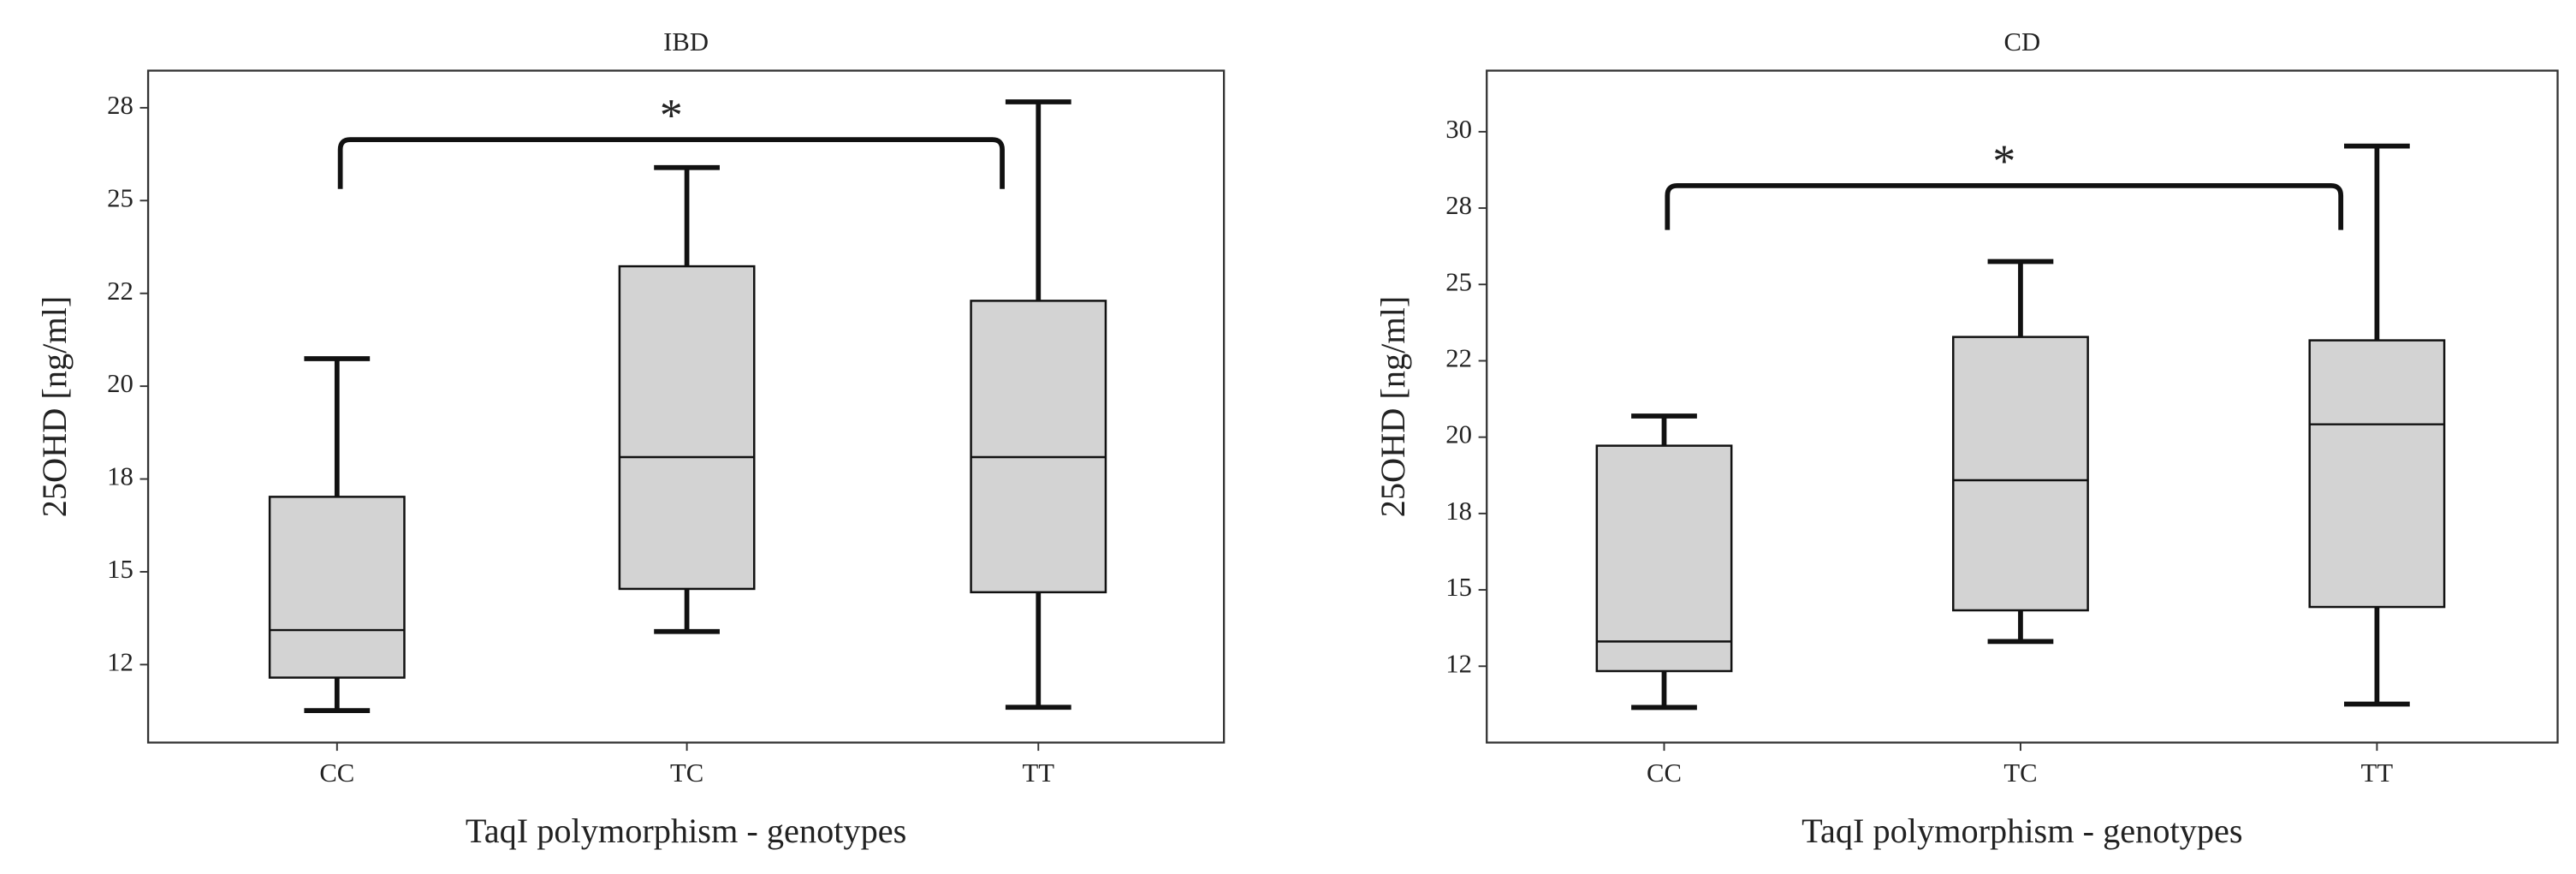 The width and height of the screenshot is (2576, 874). Describe the element at coordinates (1458, 129) in the screenshot. I see `y-tick-label: 30` at that location.